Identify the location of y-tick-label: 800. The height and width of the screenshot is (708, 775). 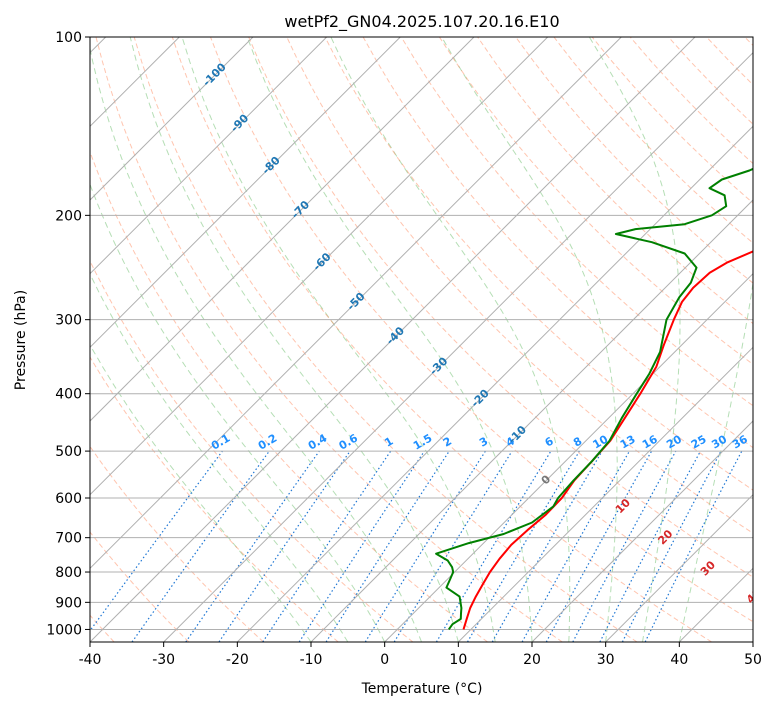
(68, 573).